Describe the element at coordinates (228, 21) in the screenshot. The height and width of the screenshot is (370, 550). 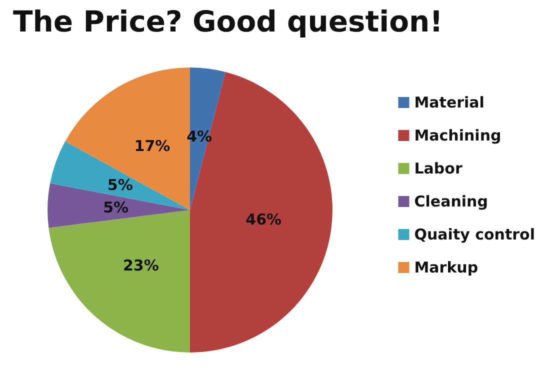
I see `chart-title: The Price? Good question!` at that location.